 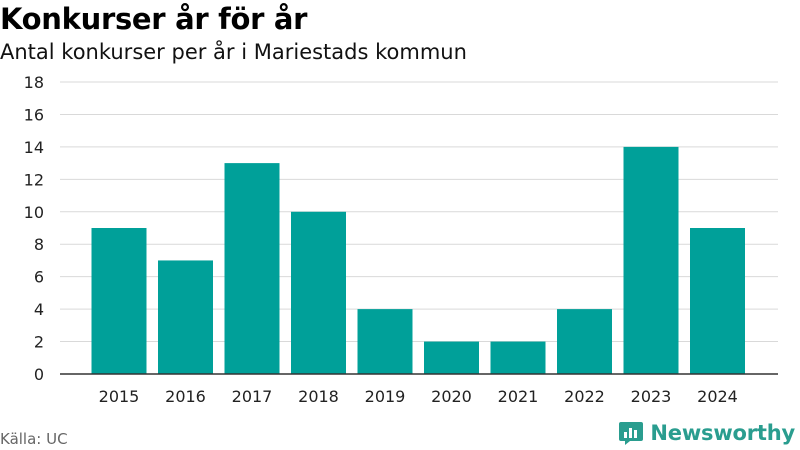 I want to click on source-note: Källa: UC, so click(x=34, y=439).